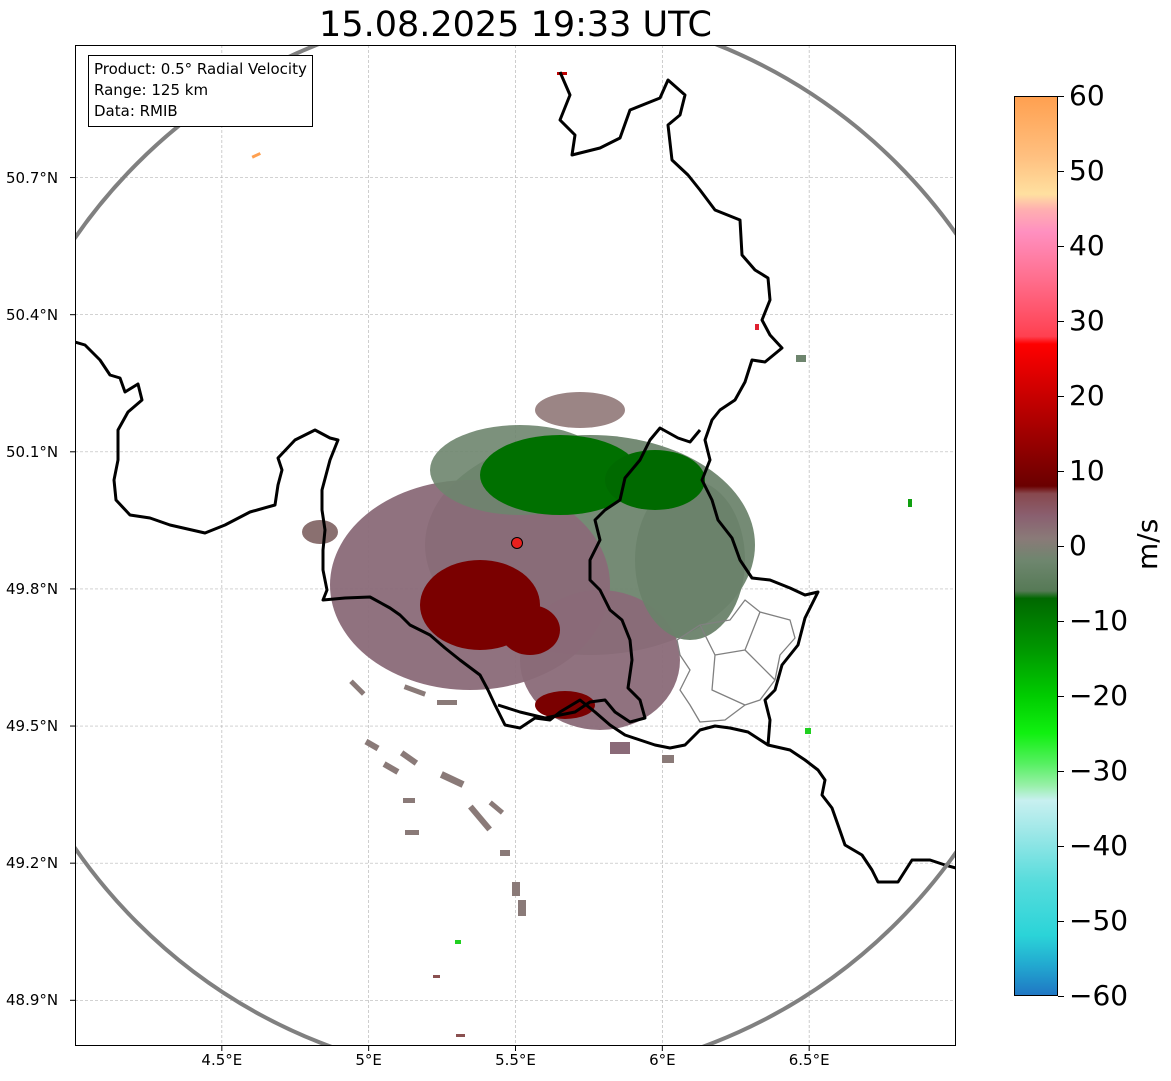 The width and height of the screenshot is (1171, 1081). I want to click on info-range: Range: 125 km, so click(151, 90).